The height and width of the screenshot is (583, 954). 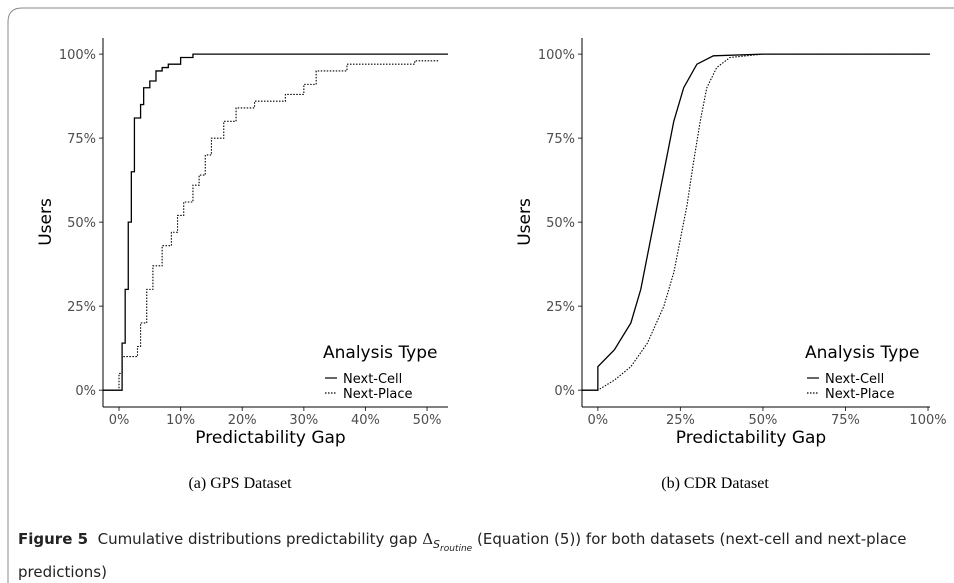 What do you see at coordinates (365, 420) in the screenshot?
I see `x-tick-label: 40%` at bounding box center [365, 420].